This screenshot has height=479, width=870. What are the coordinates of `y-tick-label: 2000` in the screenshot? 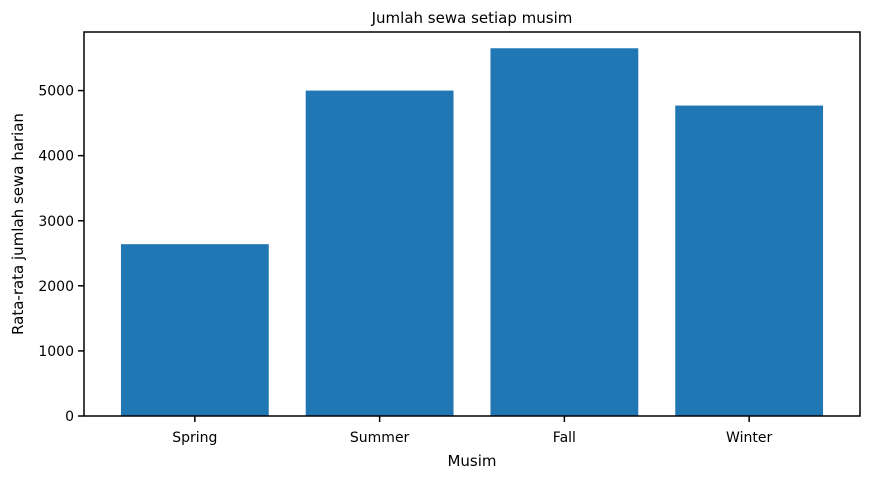 It's located at (56, 287).